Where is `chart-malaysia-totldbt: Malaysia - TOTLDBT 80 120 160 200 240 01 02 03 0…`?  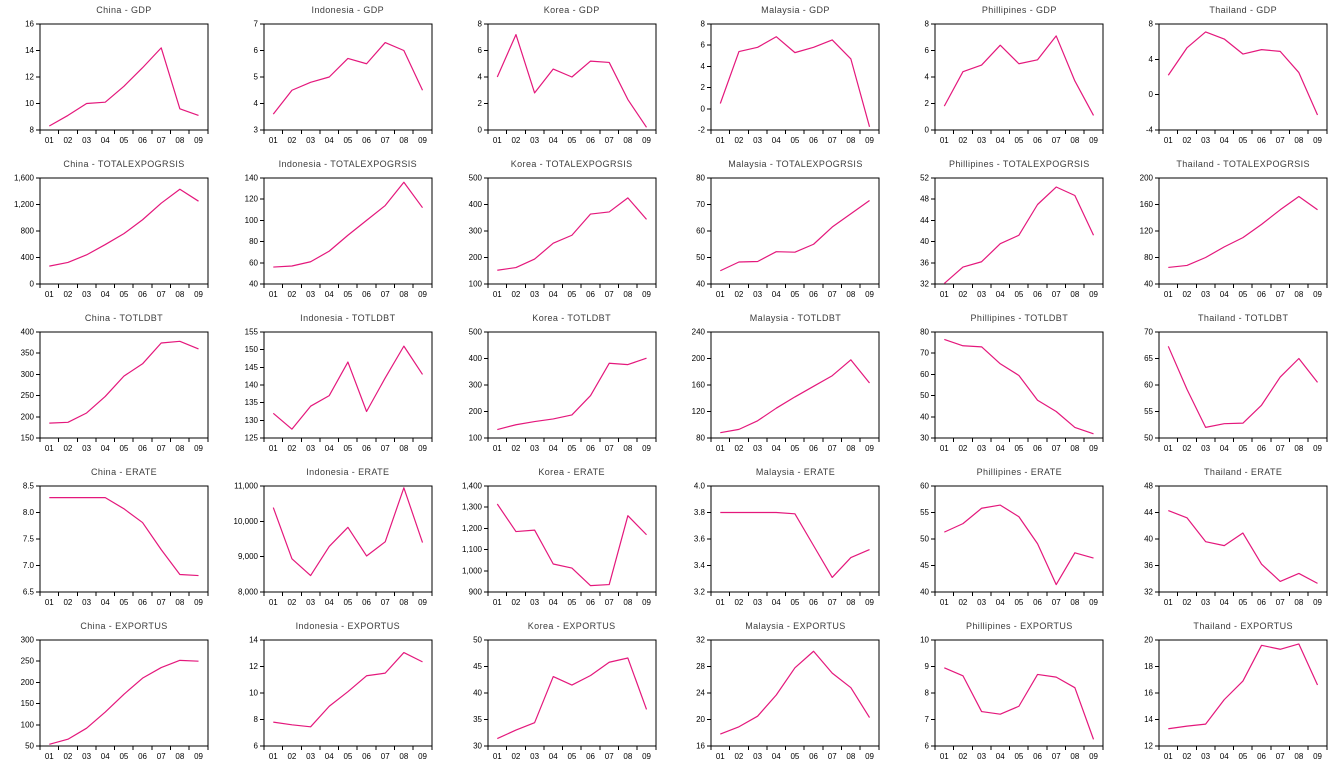 chart-malaysia-totldbt: Malaysia - TOTLDBT 80 120 160 200 240 01 02 03 0… is located at coordinates (783, 385).